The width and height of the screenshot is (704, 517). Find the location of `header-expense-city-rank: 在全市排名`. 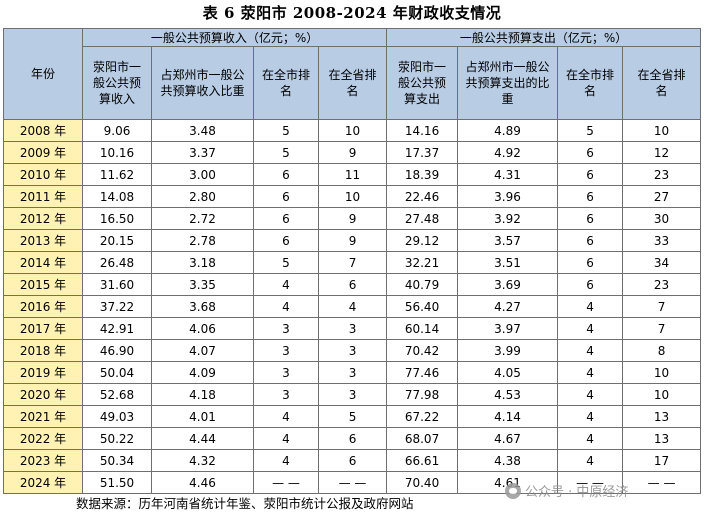

header-expense-city-rank: 在全市排名 is located at coordinates (590, 83).